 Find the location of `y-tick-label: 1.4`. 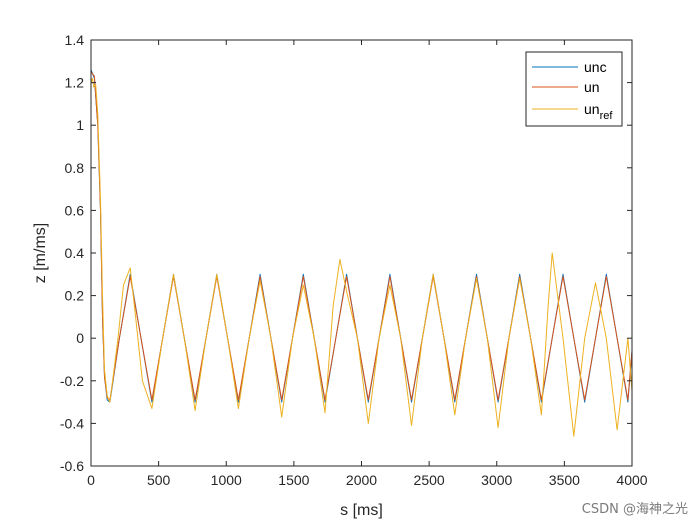

y-tick-label: 1.4 is located at coordinates (75, 40).